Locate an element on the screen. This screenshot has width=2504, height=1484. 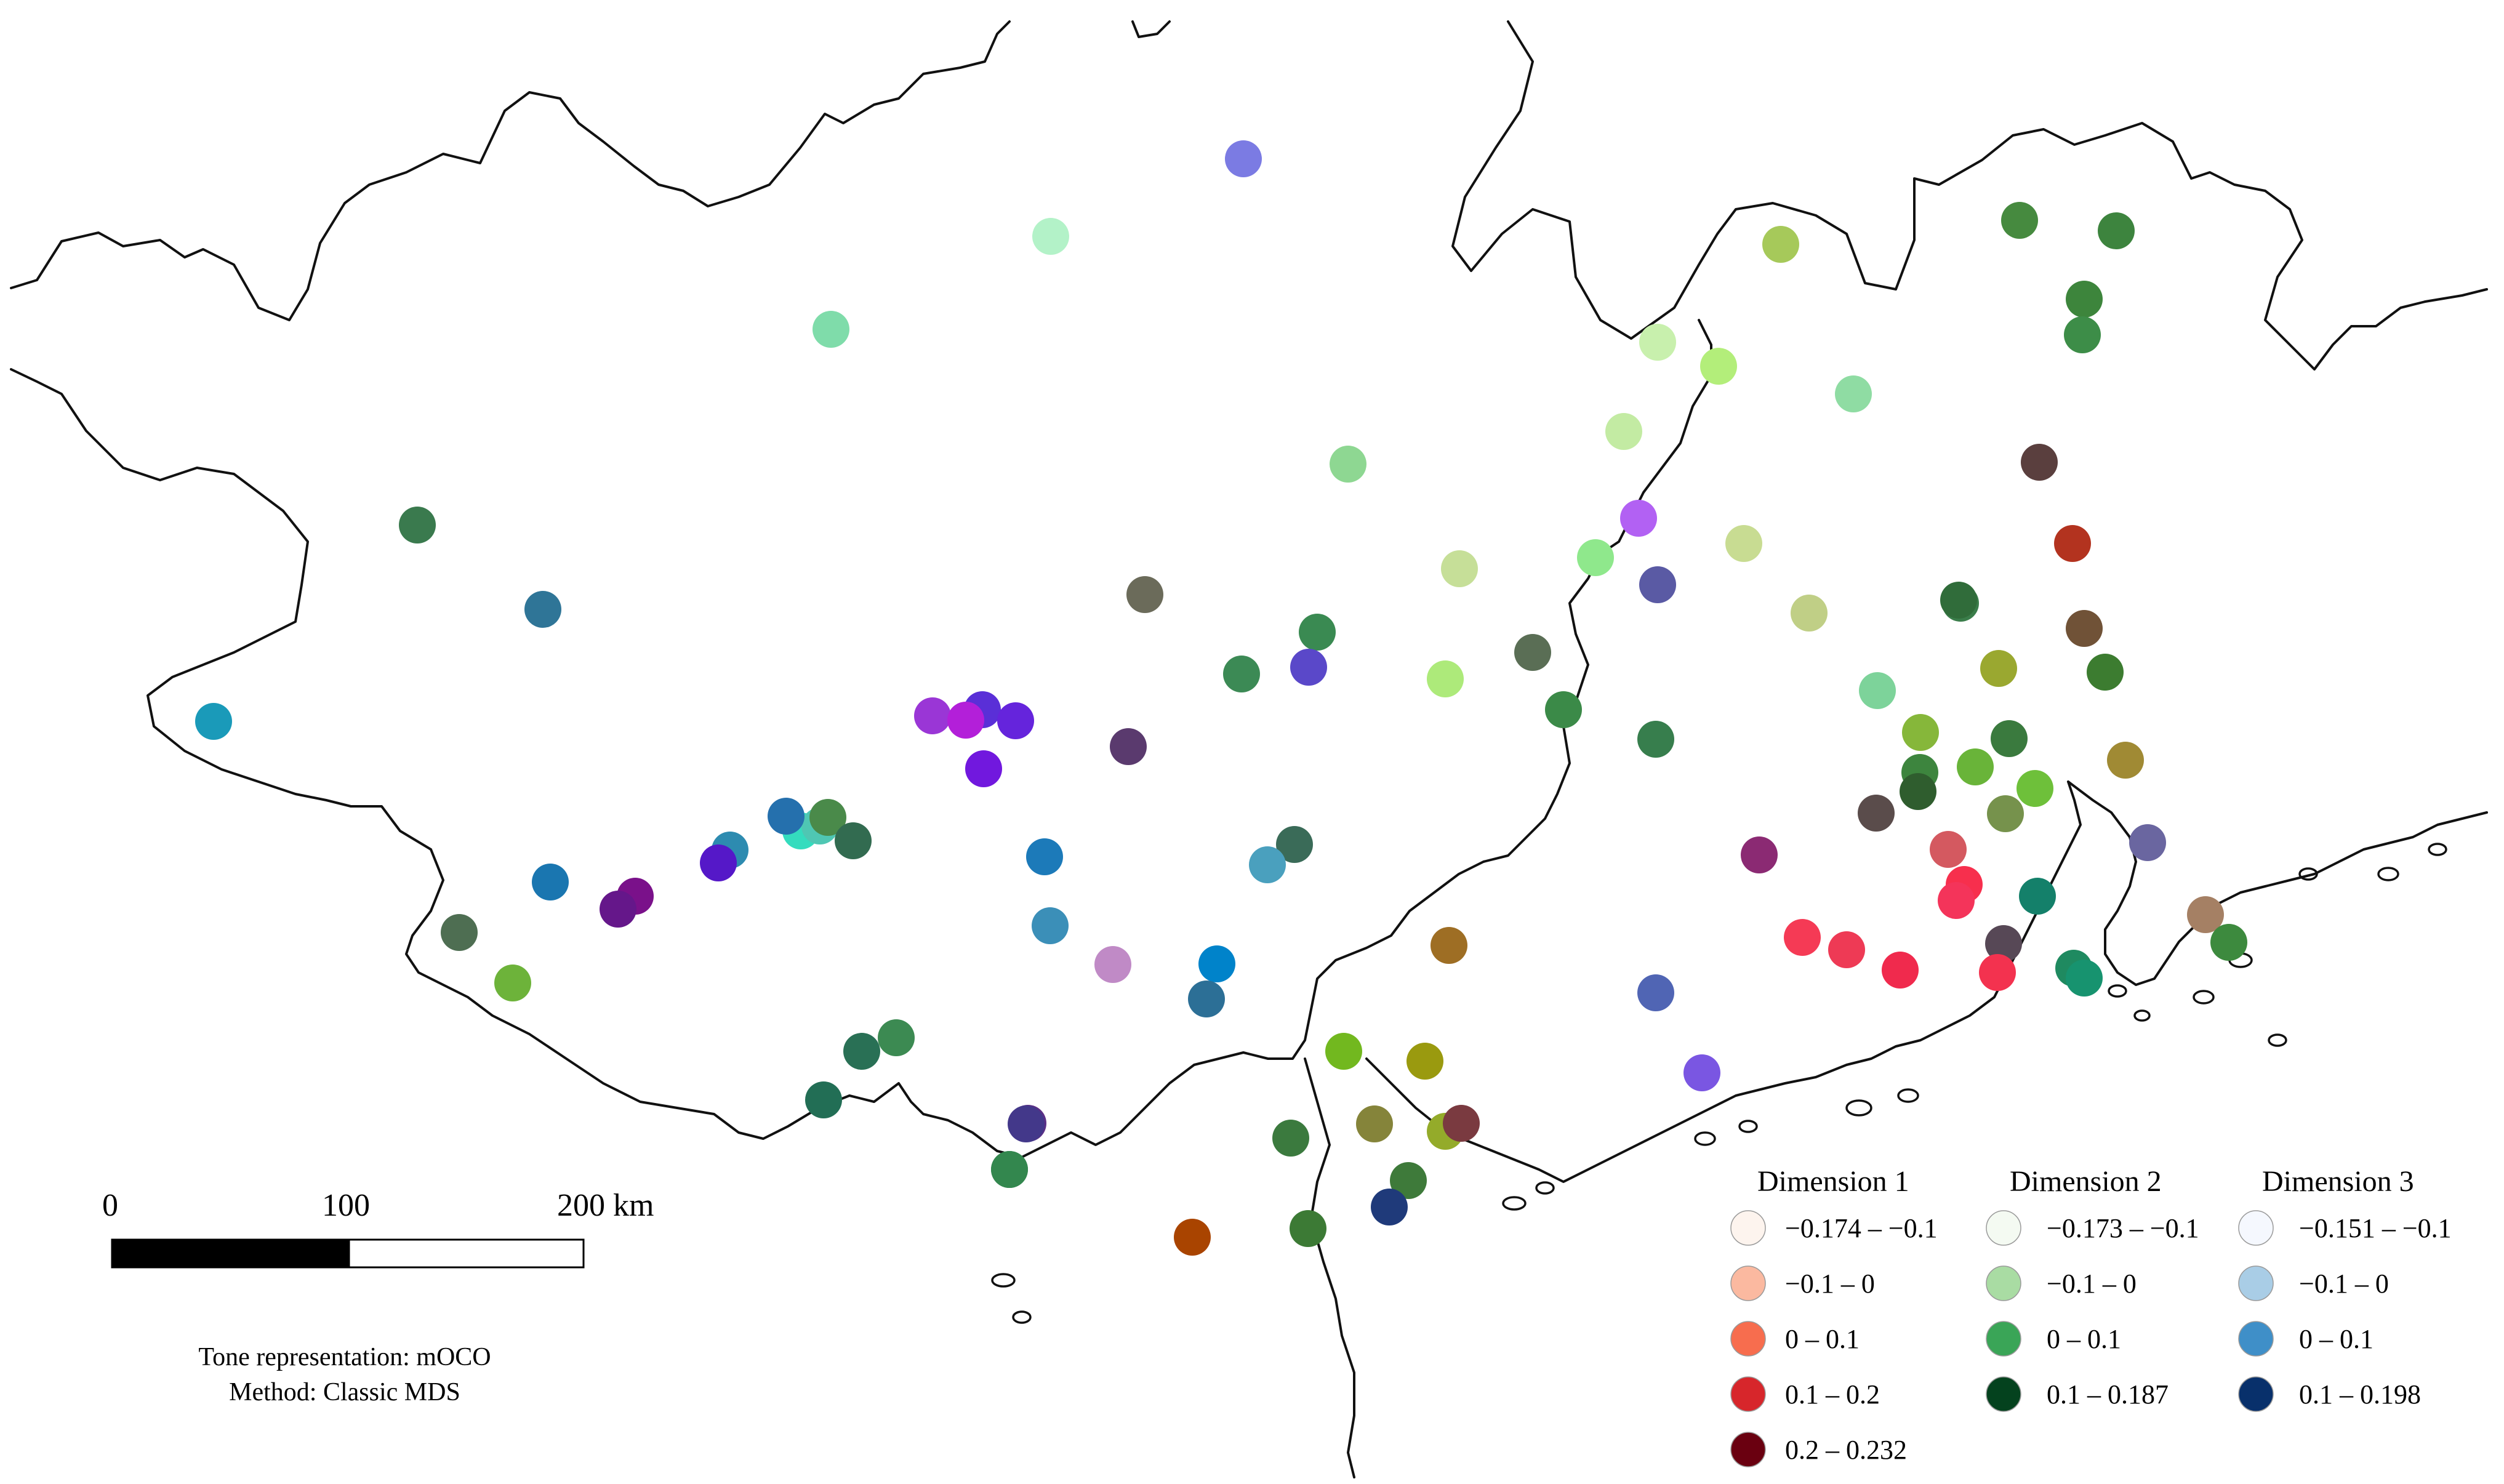
legend-dim1-label-2: −0.1 – 0 is located at coordinates (1830, 1284).